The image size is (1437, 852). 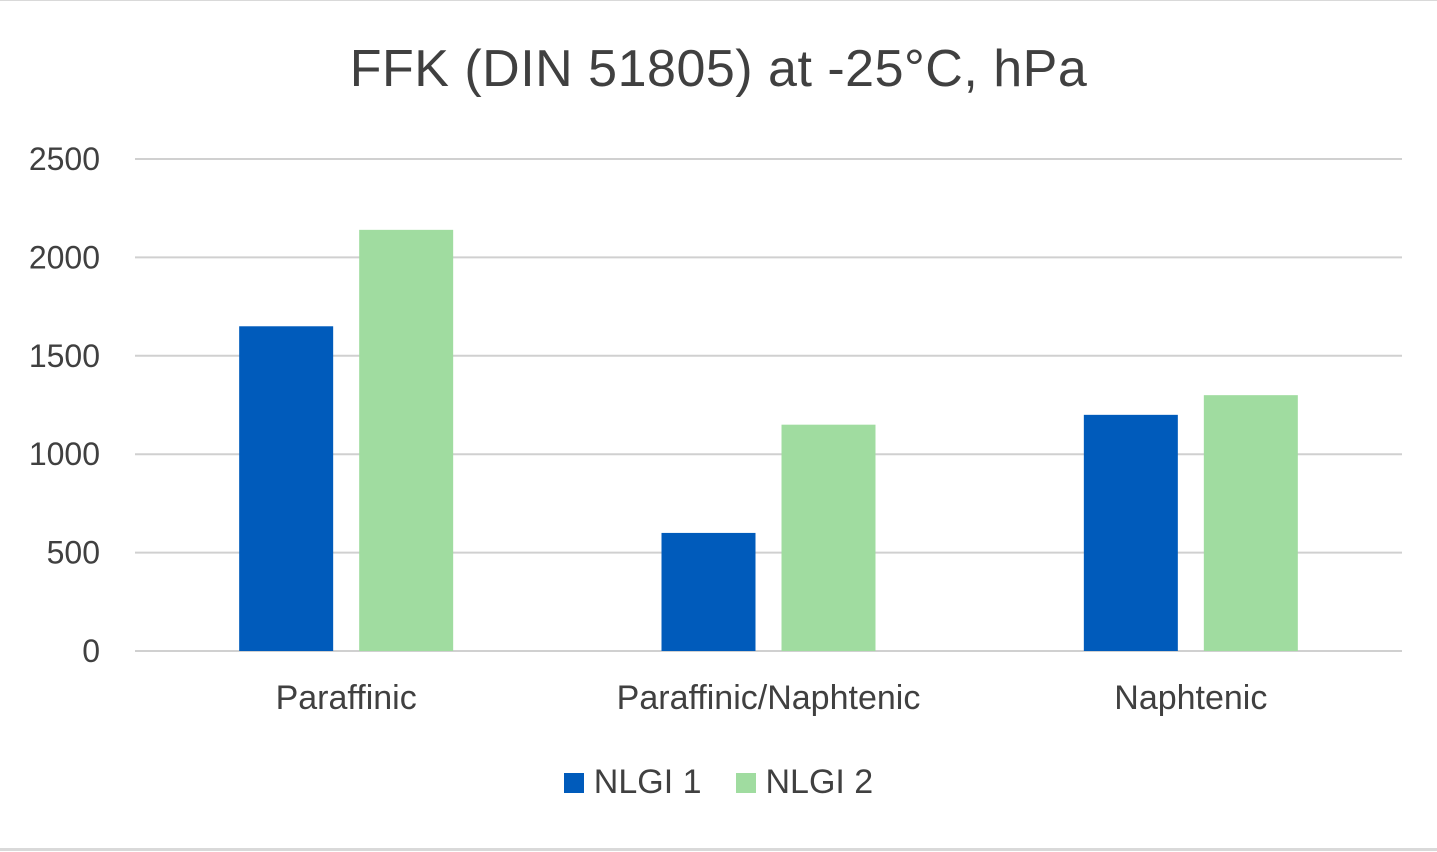 What do you see at coordinates (1250, 523) in the screenshot?
I see `bar-nlgi-2-naphtenic` at bounding box center [1250, 523].